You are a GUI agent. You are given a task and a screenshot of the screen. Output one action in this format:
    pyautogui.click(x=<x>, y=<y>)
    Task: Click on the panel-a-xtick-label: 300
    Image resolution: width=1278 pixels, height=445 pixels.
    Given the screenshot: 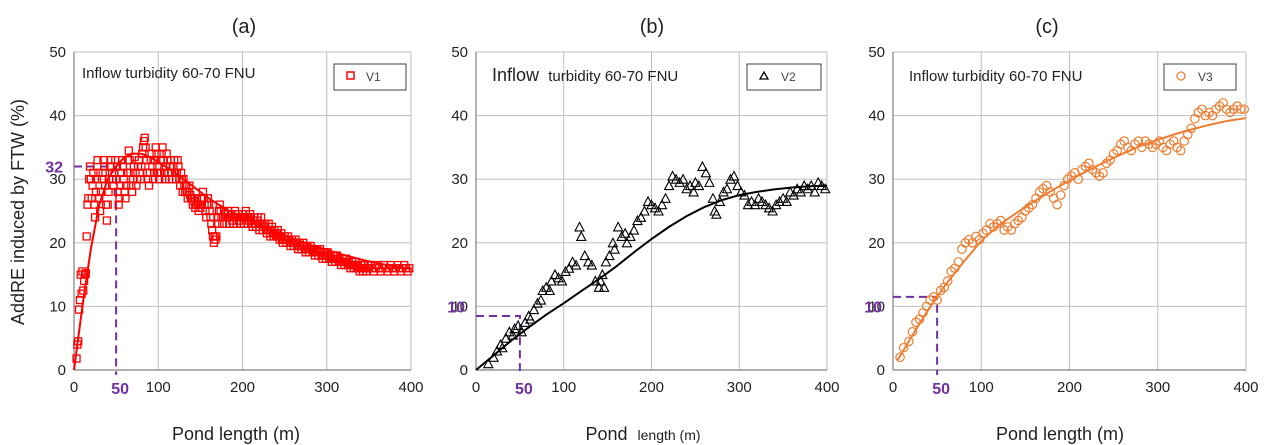 What is the action you would take?
    pyautogui.click(x=326, y=387)
    